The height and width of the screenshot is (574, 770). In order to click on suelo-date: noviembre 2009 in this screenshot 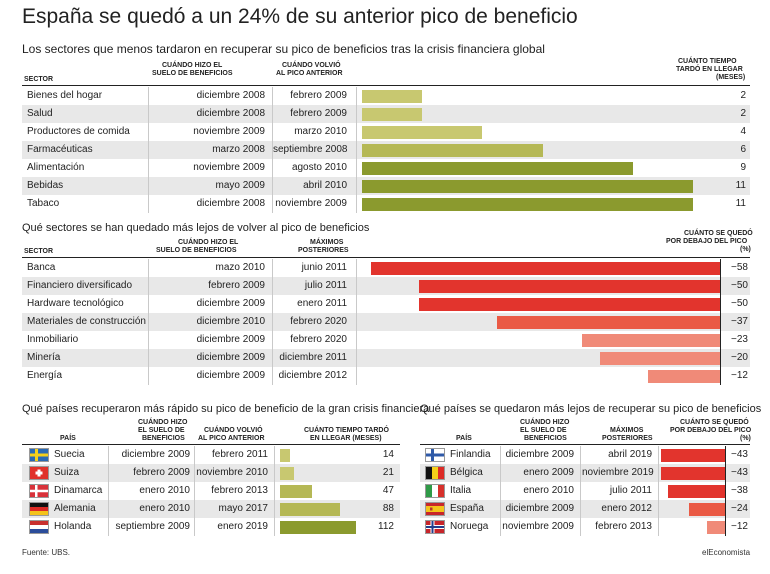, I will do `click(538, 526)`.